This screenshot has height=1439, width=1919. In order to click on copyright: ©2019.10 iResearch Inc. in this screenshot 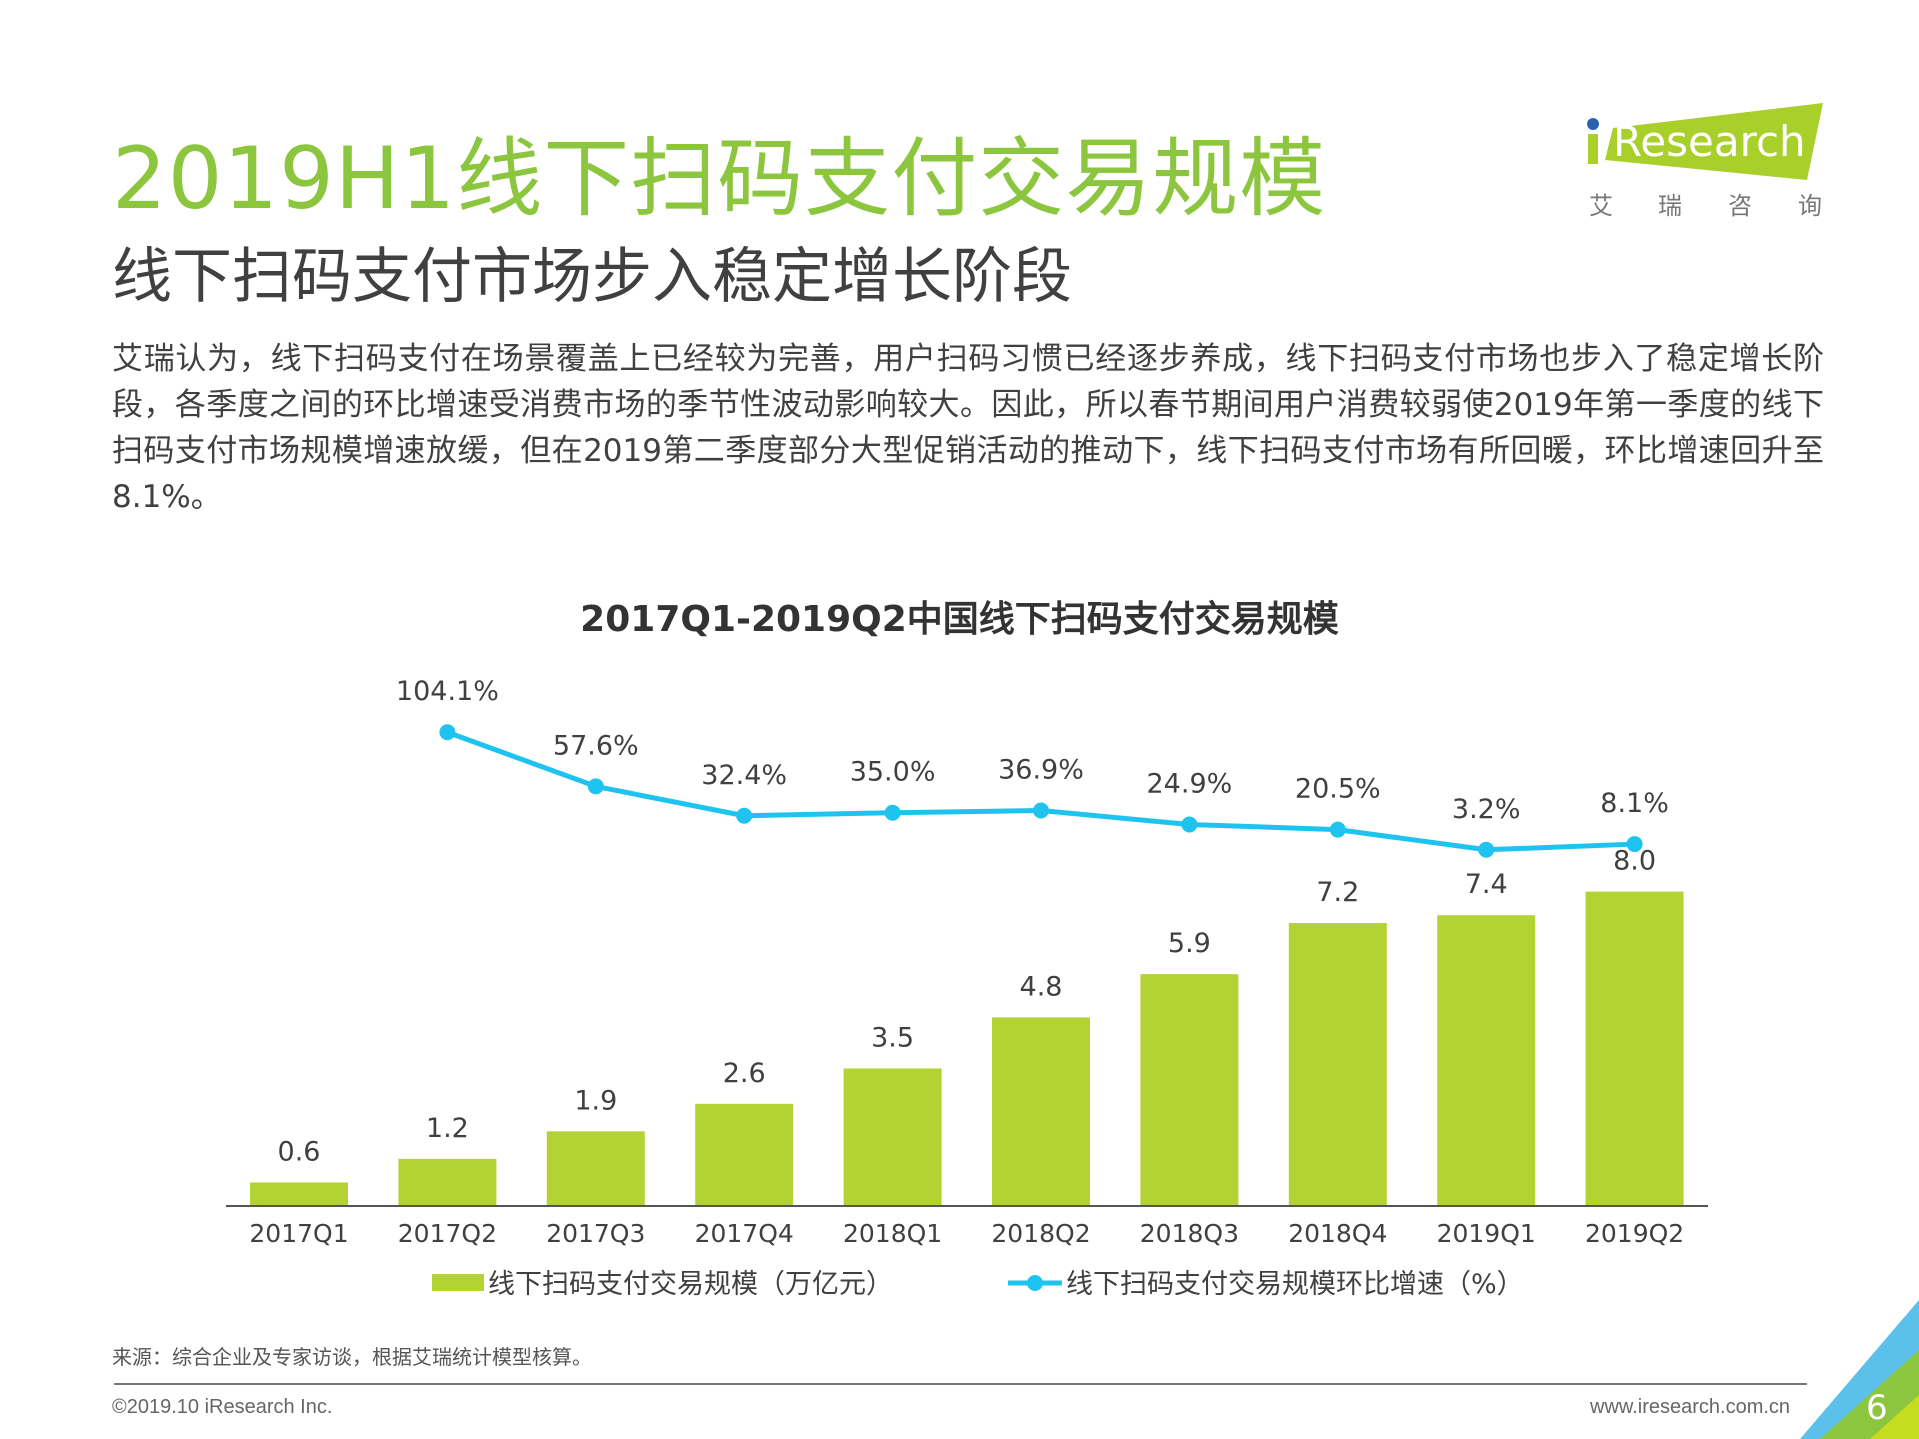, I will do `click(222, 1407)`.